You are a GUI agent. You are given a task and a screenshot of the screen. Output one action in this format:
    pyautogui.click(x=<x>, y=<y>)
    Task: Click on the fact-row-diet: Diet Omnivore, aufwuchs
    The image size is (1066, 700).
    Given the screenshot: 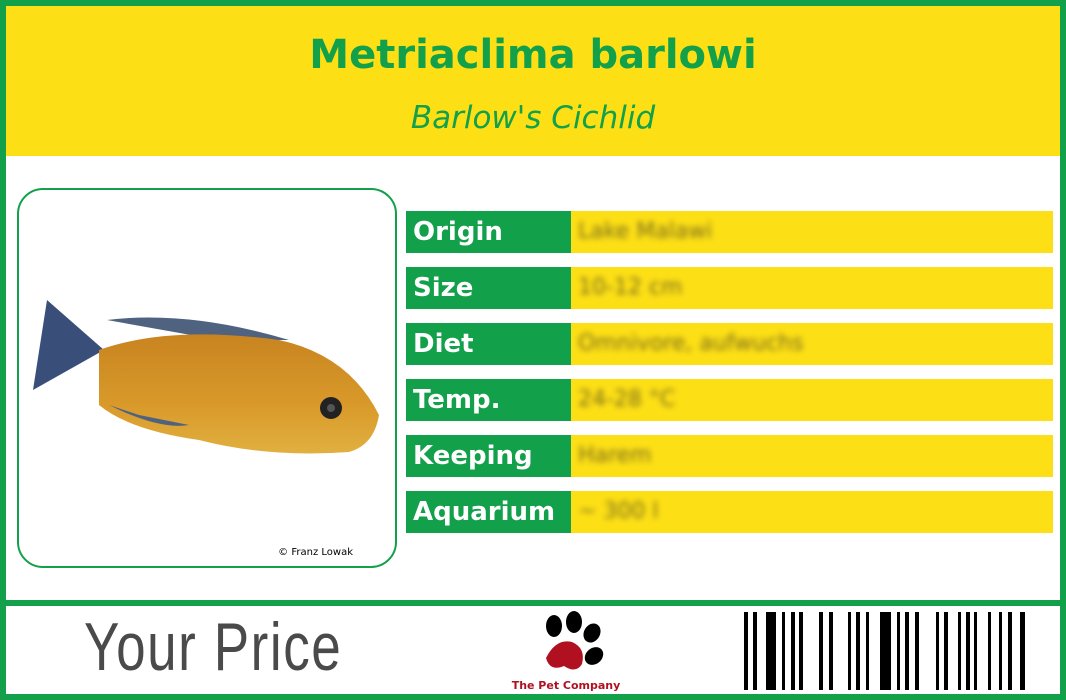 What is the action you would take?
    pyautogui.click(x=729, y=344)
    